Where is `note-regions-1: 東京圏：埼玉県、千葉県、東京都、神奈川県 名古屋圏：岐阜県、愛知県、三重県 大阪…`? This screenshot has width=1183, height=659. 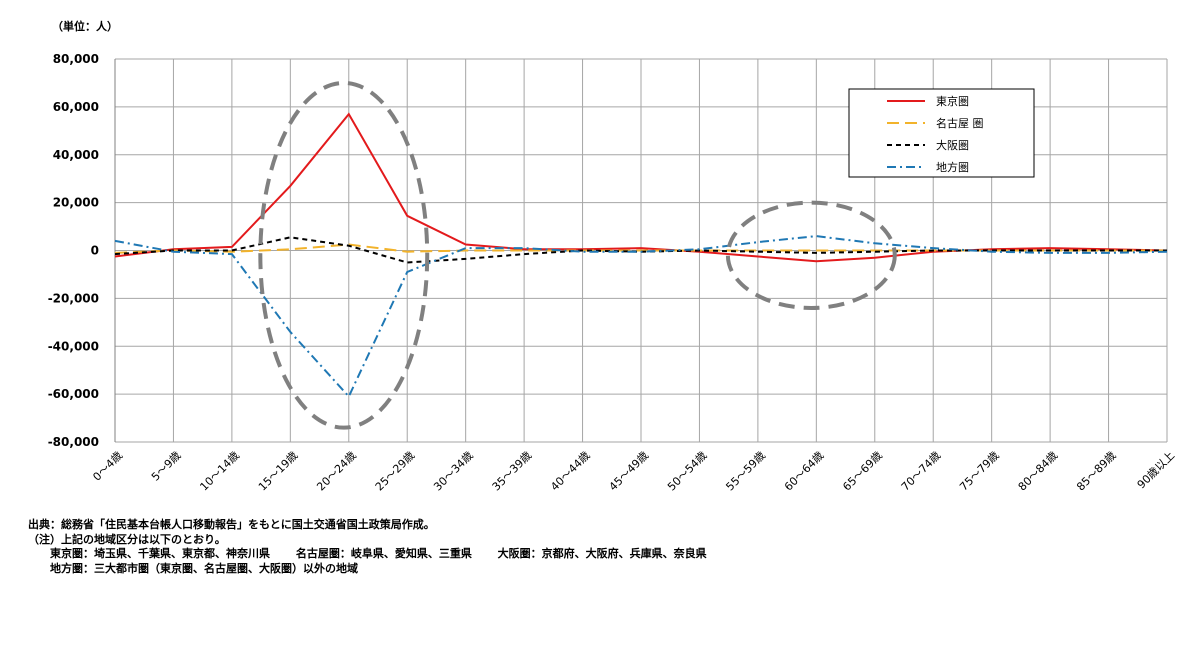
note-regions-1: 東京圏：埼玉県、千葉県、東京都、神奈川県 名古屋圏：岐阜県、愛知県、三重県 大阪… is located at coordinates (367, 553).